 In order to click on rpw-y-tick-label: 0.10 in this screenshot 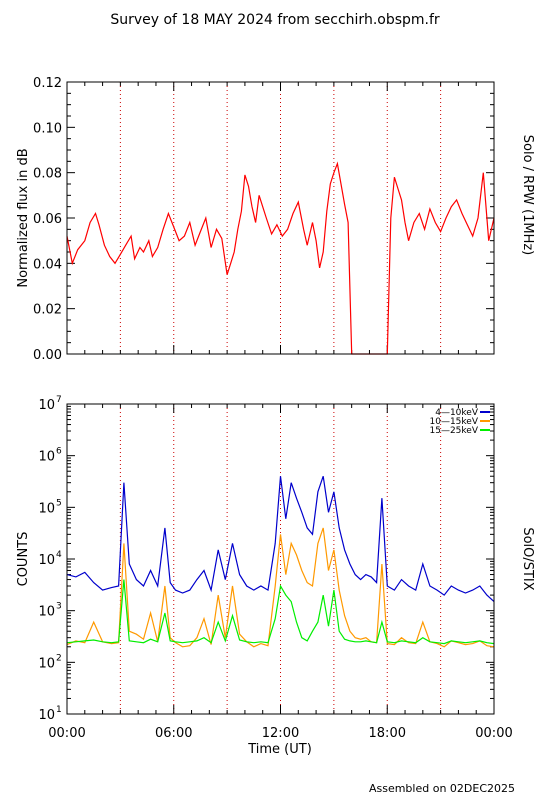, I will do `click(47, 128)`.